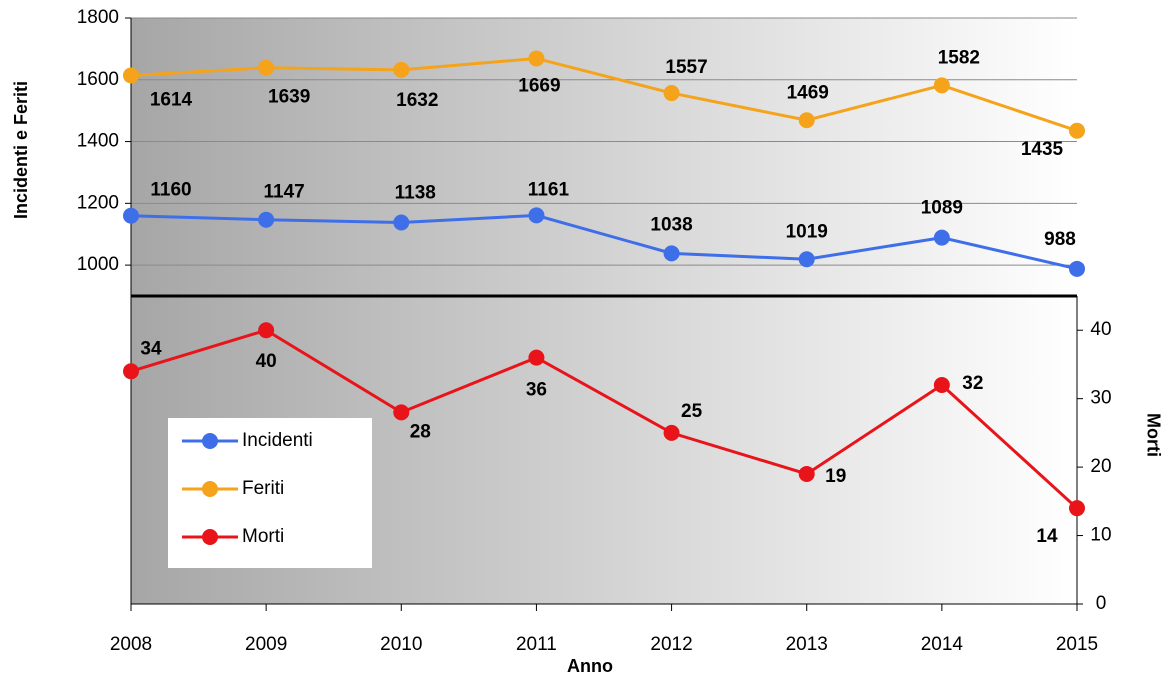 This screenshot has height=679, width=1168. I want to click on x-tick-label: 2008, so click(131, 644).